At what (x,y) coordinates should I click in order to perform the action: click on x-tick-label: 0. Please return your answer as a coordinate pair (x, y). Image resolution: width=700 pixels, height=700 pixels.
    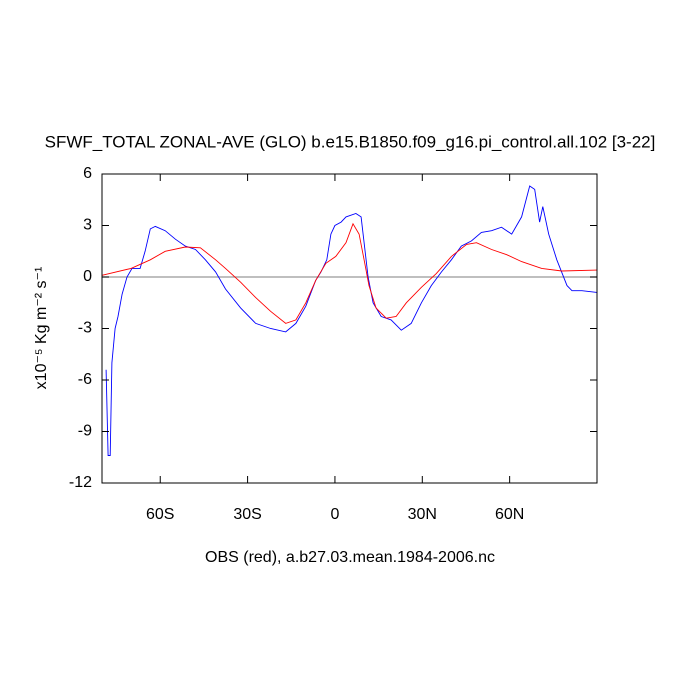
    Looking at the image, I should click on (334, 514).